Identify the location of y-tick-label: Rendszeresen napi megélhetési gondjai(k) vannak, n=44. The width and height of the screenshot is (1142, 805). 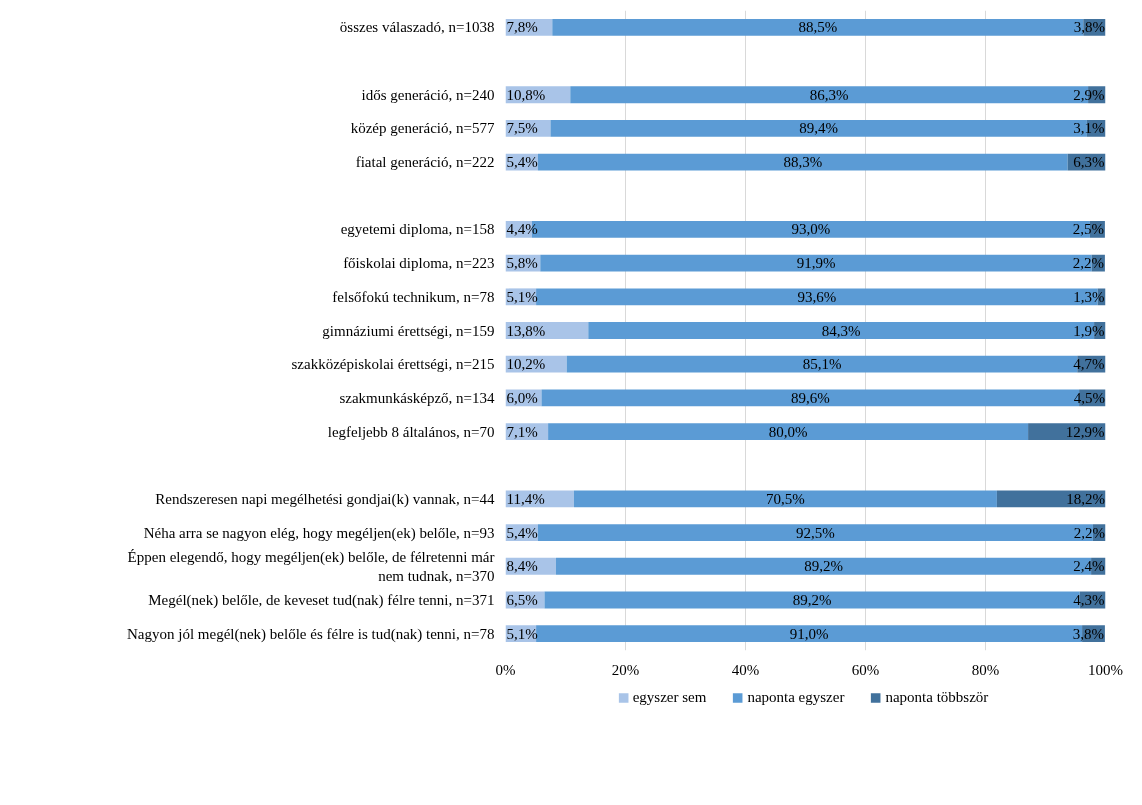
(325, 499).